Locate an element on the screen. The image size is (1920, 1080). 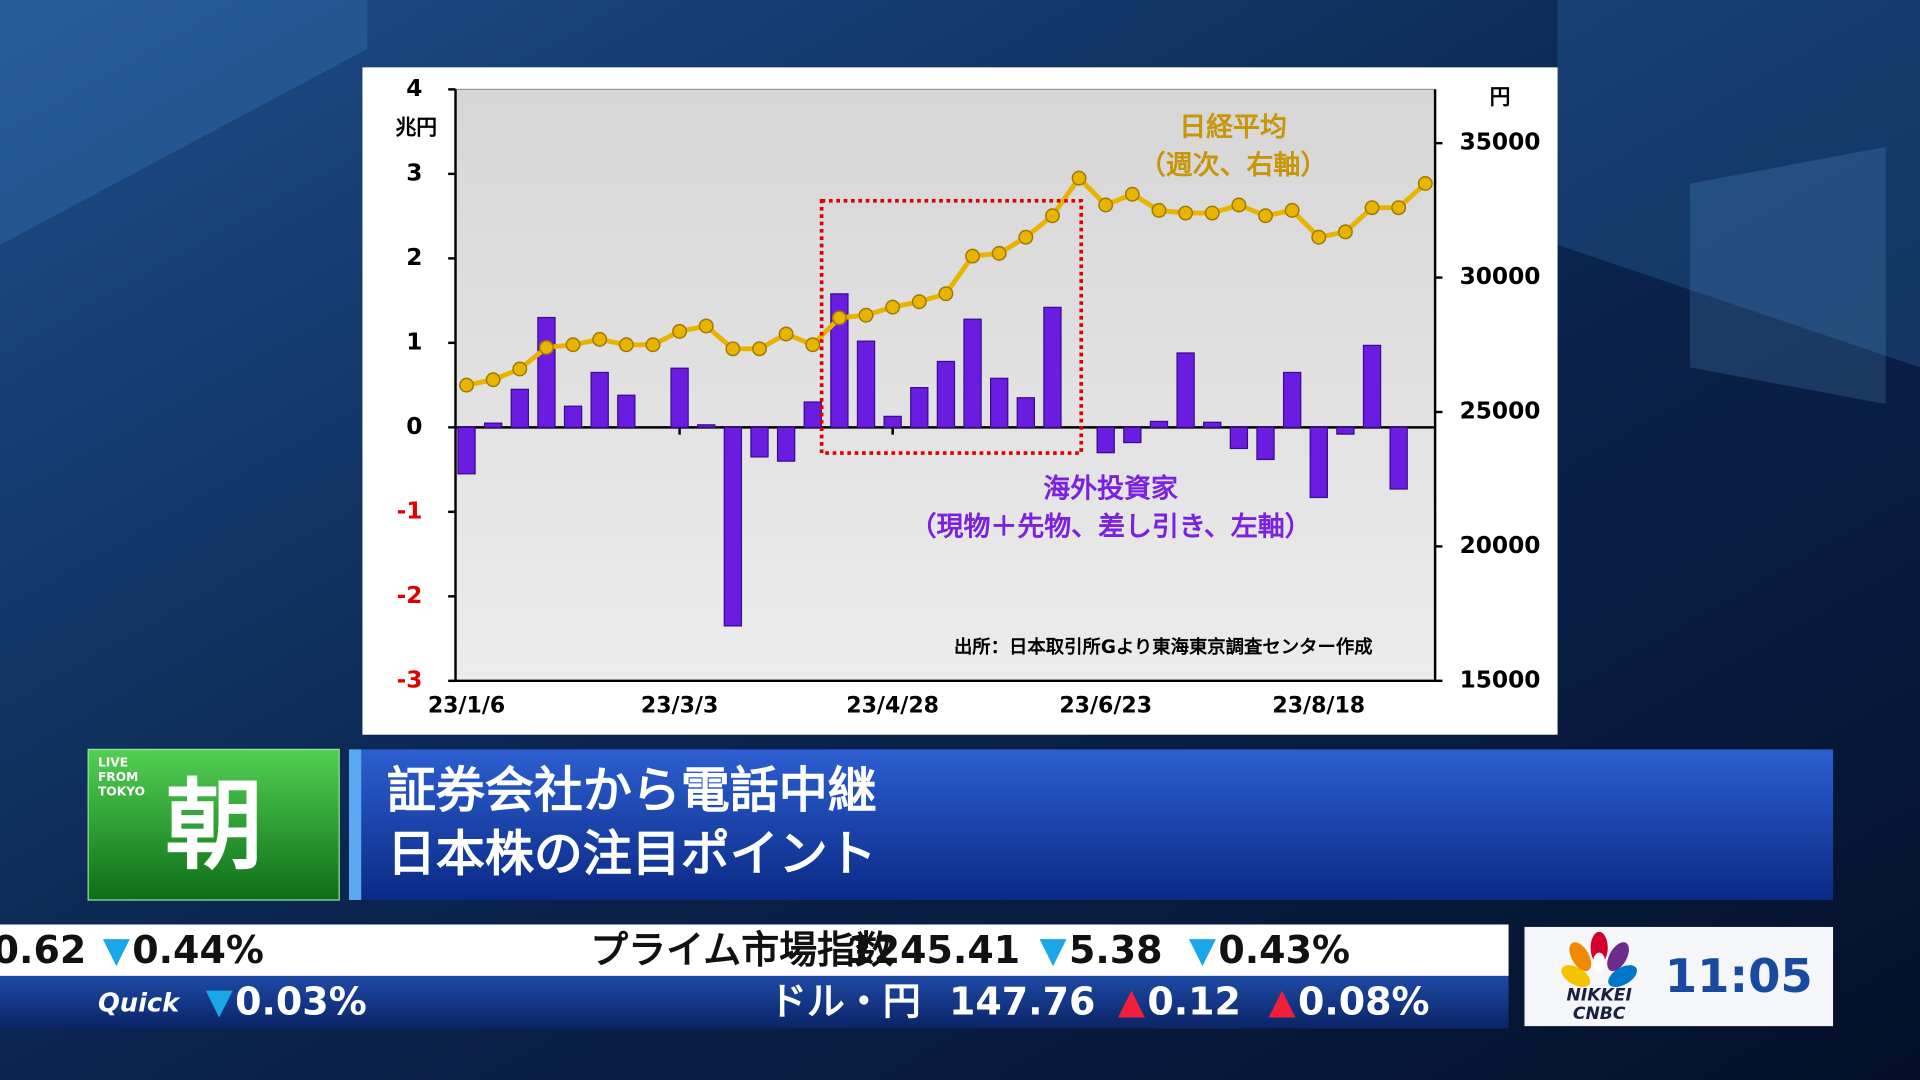
y2-tick-label: 15000 is located at coordinates (1500, 679).